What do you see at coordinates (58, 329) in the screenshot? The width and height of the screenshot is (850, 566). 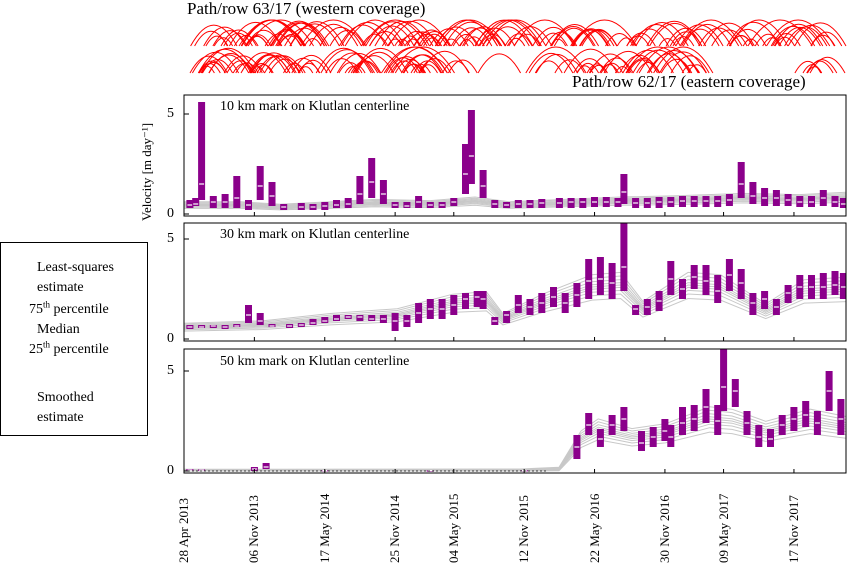 I see `legend-median: Median` at bounding box center [58, 329].